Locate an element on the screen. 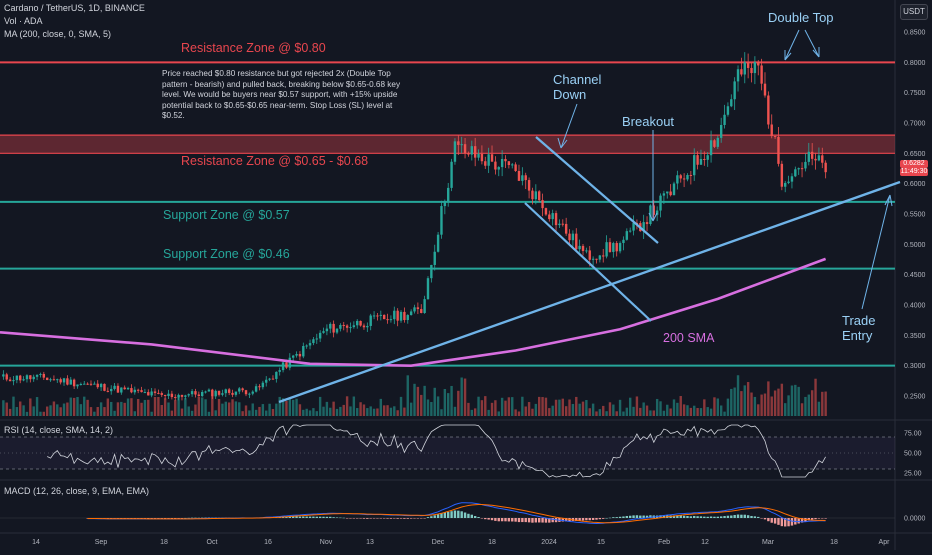 This screenshot has width=932, height=555. x-tick-label: Feb is located at coordinates (664, 542).